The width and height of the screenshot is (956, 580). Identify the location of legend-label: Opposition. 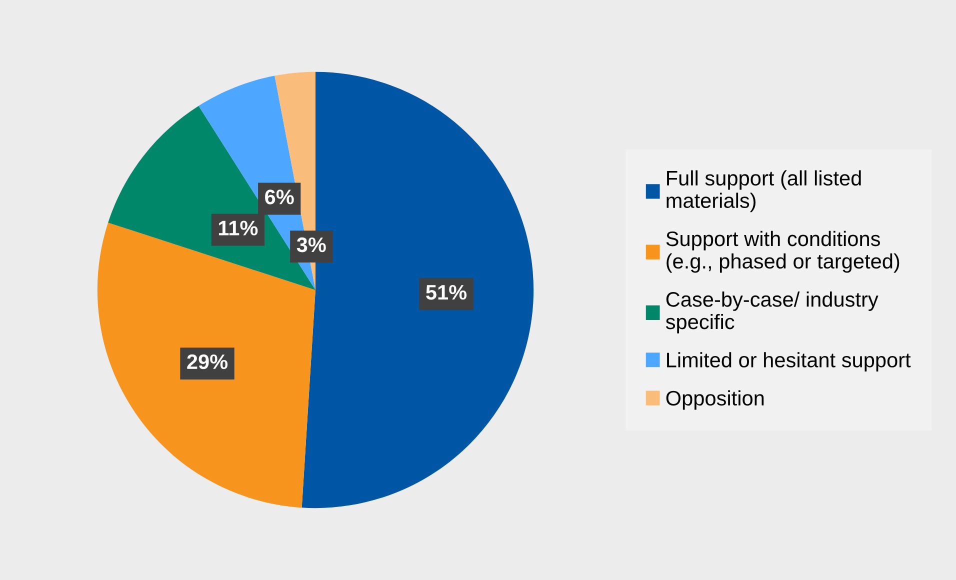
(715, 400).